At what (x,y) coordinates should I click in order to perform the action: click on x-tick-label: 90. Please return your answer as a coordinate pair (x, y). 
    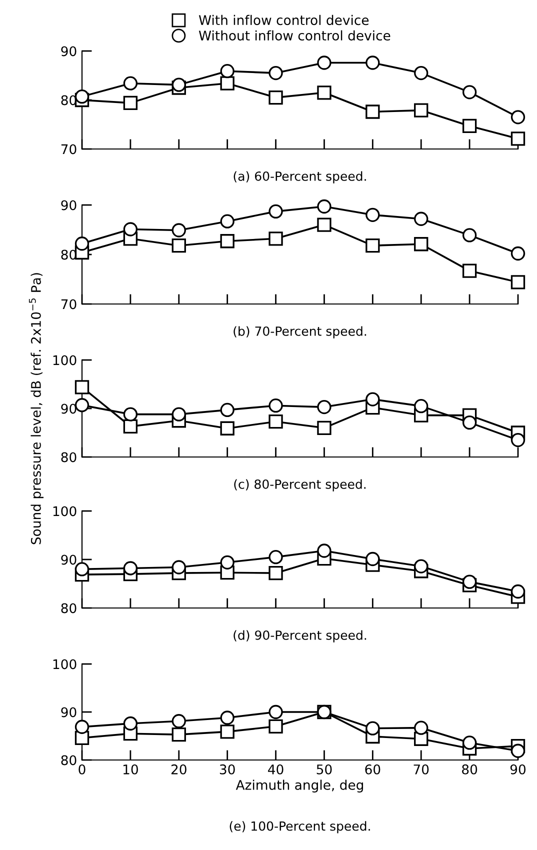
    Looking at the image, I should click on (518, 769).